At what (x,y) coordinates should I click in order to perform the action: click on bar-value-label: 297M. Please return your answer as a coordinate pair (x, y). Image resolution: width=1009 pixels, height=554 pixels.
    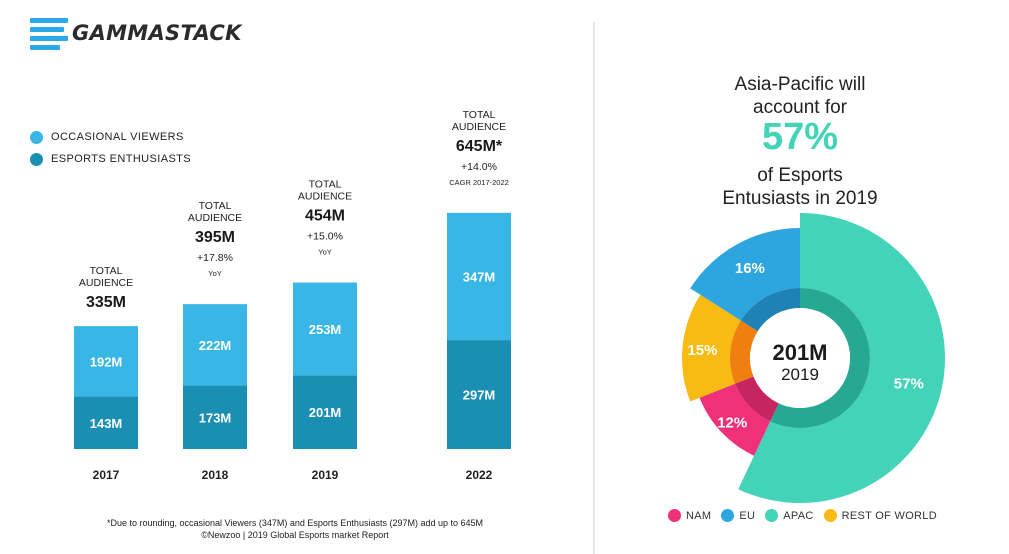
    Looking at the image, I should click on (479, 395).